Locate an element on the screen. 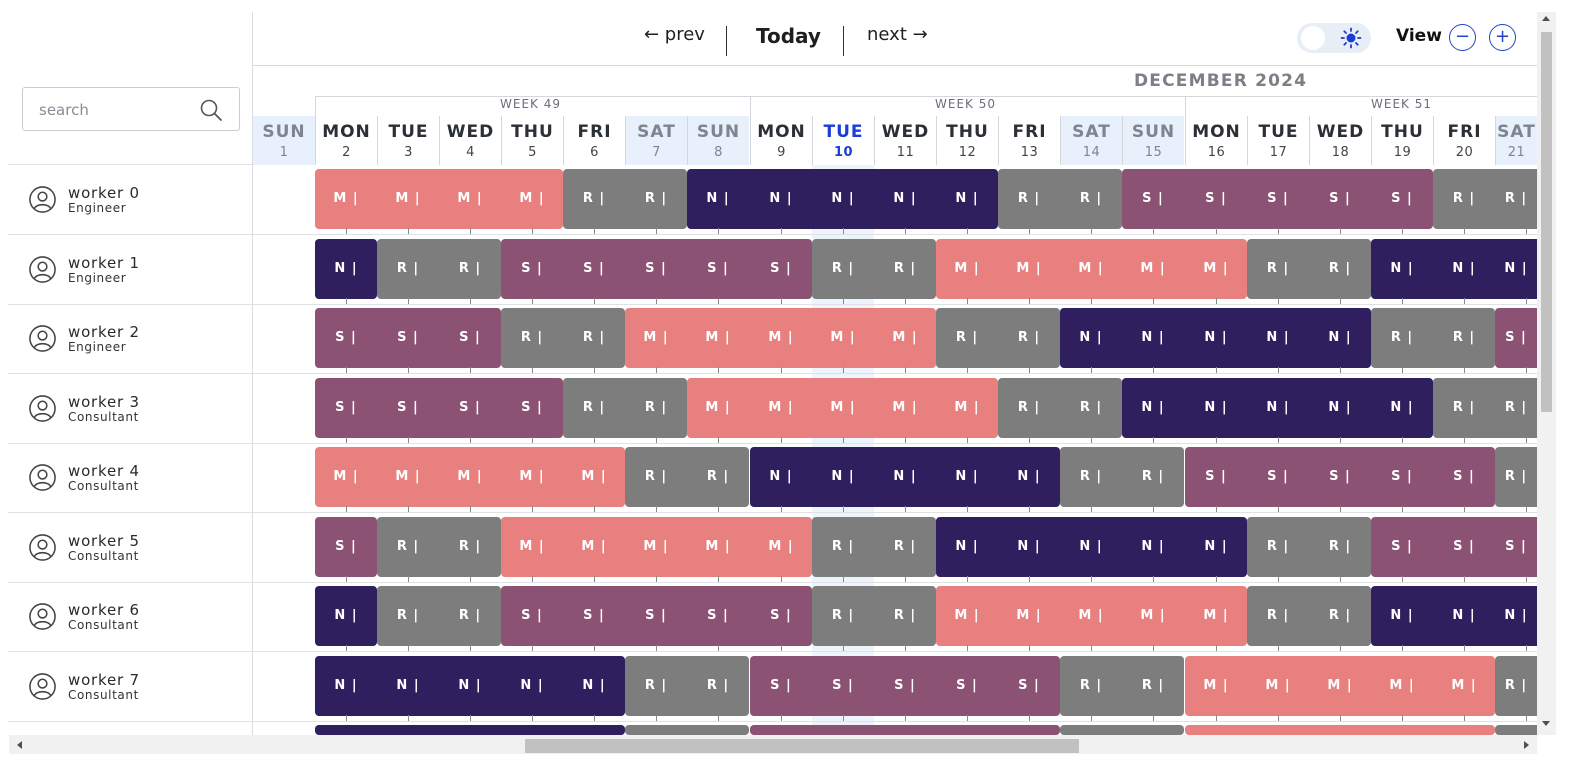 The height and width of the screenshot is (770, 1577). search-icon is located at coordinates (211, 110).